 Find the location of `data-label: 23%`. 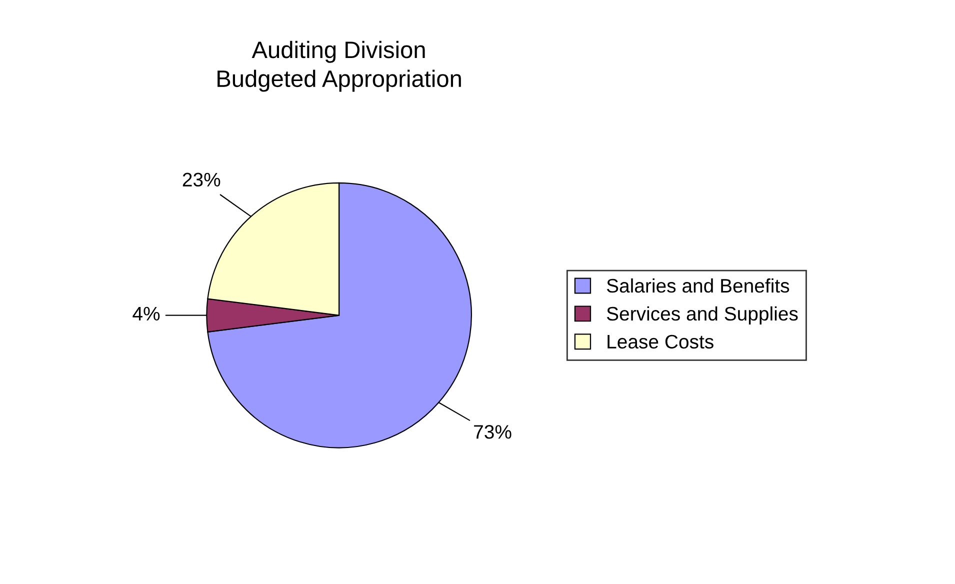

data-label: 23% is located at coordinates (201, 179).